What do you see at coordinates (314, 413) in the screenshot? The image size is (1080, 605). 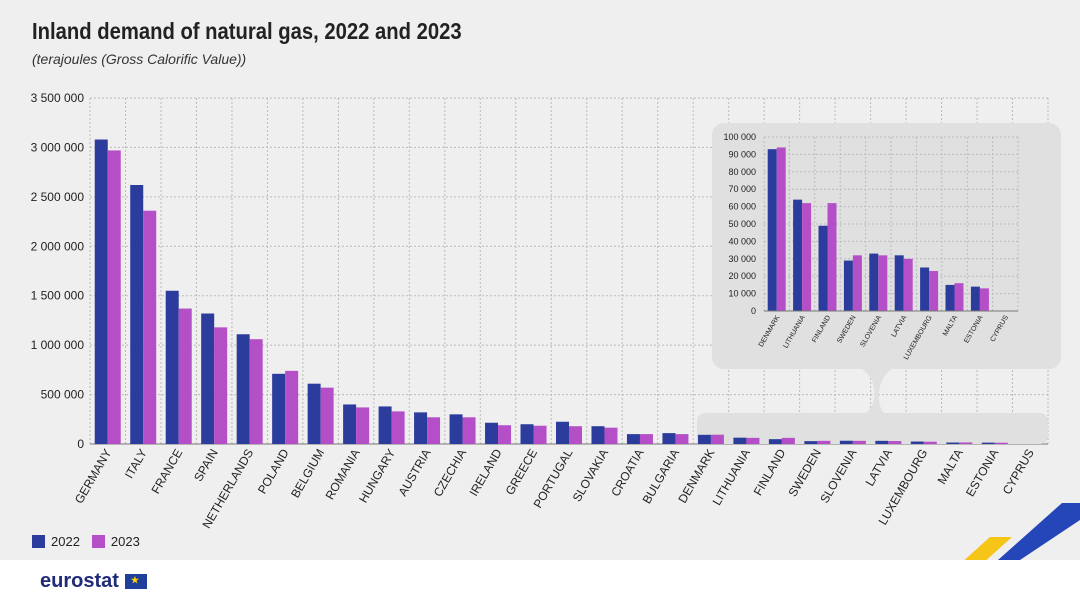 I see `bar-2022-belgium` at bounding box center [314, 413].